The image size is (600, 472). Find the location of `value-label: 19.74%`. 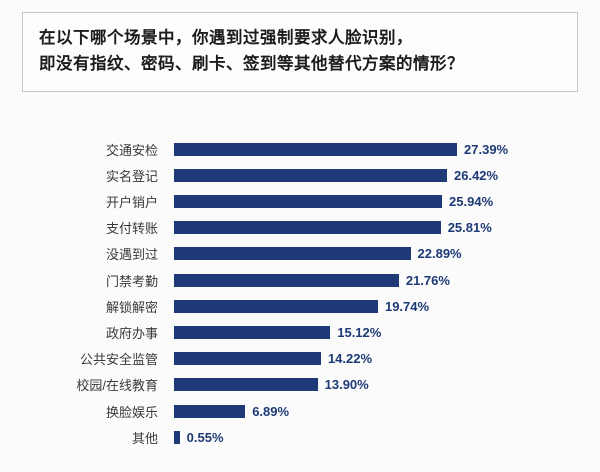

value-label: 19.74% is located at coordinates (407, 306).